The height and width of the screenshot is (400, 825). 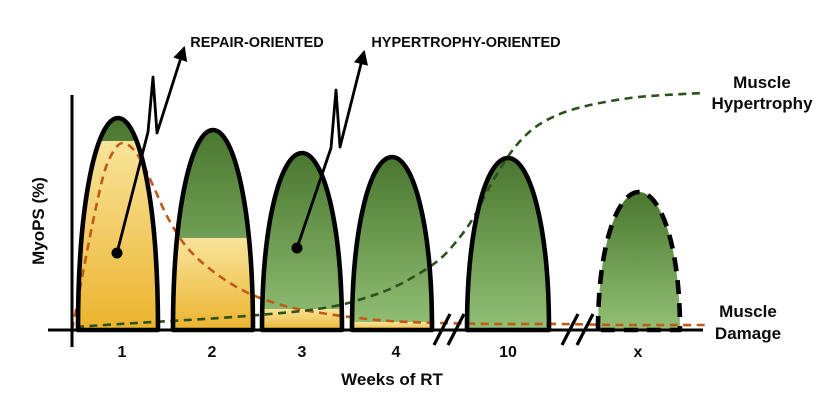 What do you see at coordinates (122, 352) in the screenshot?
I see `x-tick-label-1: 1` at bounding box center [122, 352].